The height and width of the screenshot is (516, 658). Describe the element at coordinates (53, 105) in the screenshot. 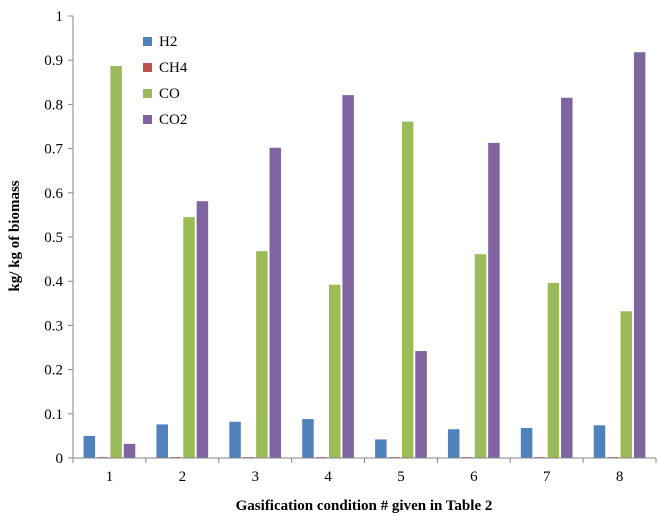

I see `y-tick-label: 0.8` at that location.